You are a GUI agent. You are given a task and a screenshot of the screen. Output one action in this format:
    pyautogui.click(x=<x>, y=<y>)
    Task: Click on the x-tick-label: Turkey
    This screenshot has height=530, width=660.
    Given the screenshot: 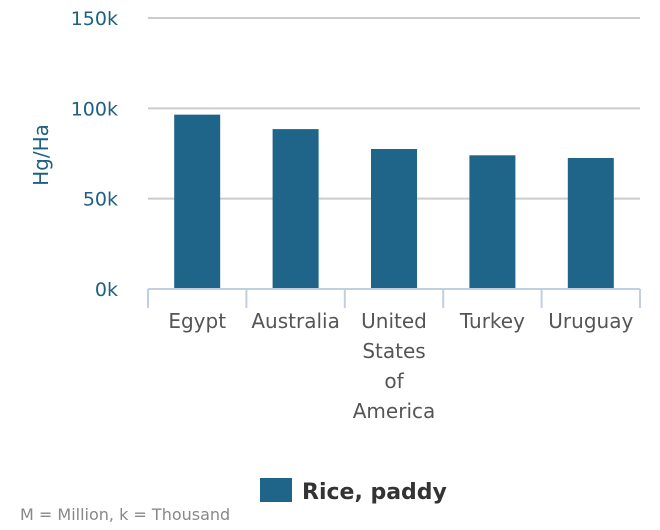 What is the action you would take?
    pyautogui.click(x=492, y=321)
    